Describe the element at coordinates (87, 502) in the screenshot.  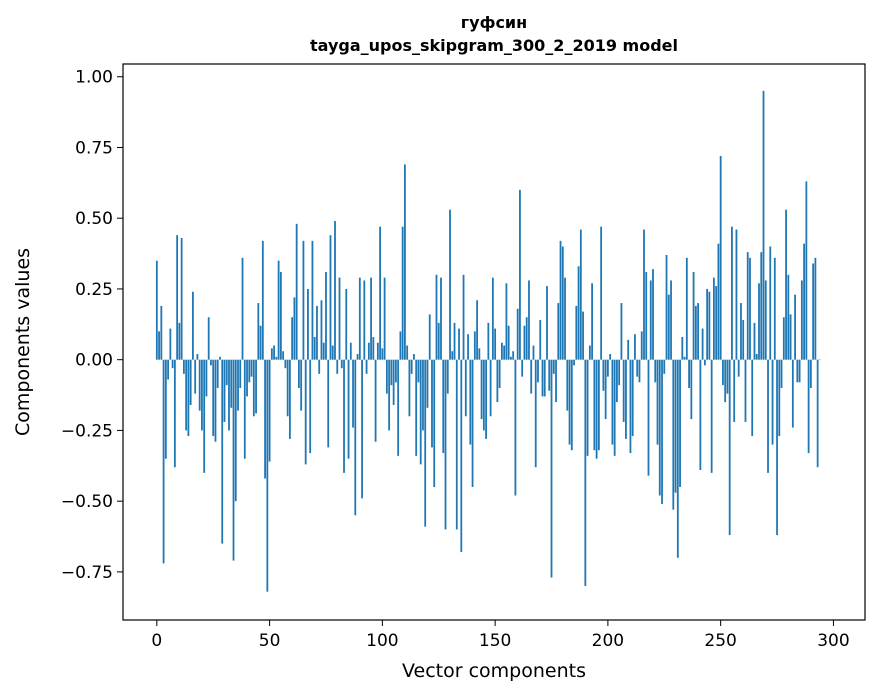
I see `y-tick-label: −0.50` at that location.